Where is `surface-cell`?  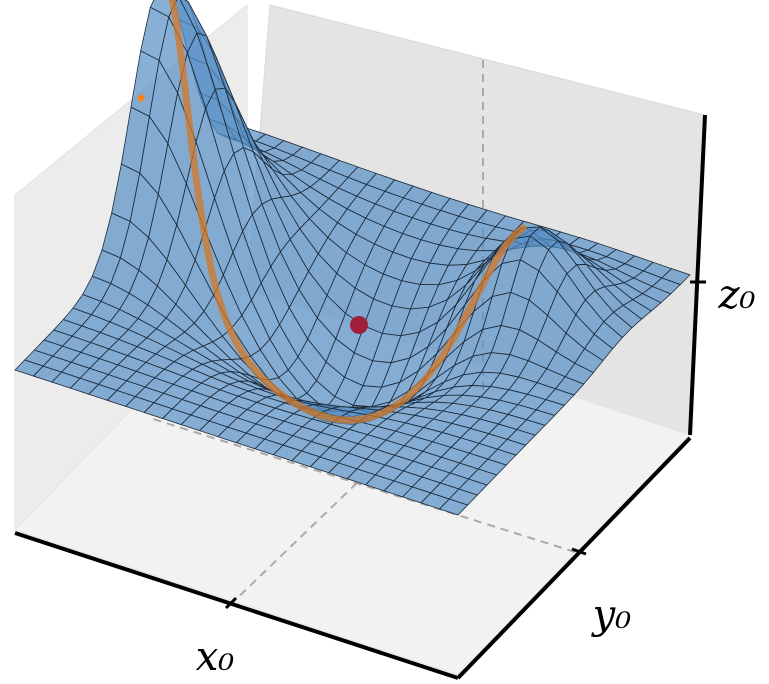 surface-cell is located at coordinates (453, 507).